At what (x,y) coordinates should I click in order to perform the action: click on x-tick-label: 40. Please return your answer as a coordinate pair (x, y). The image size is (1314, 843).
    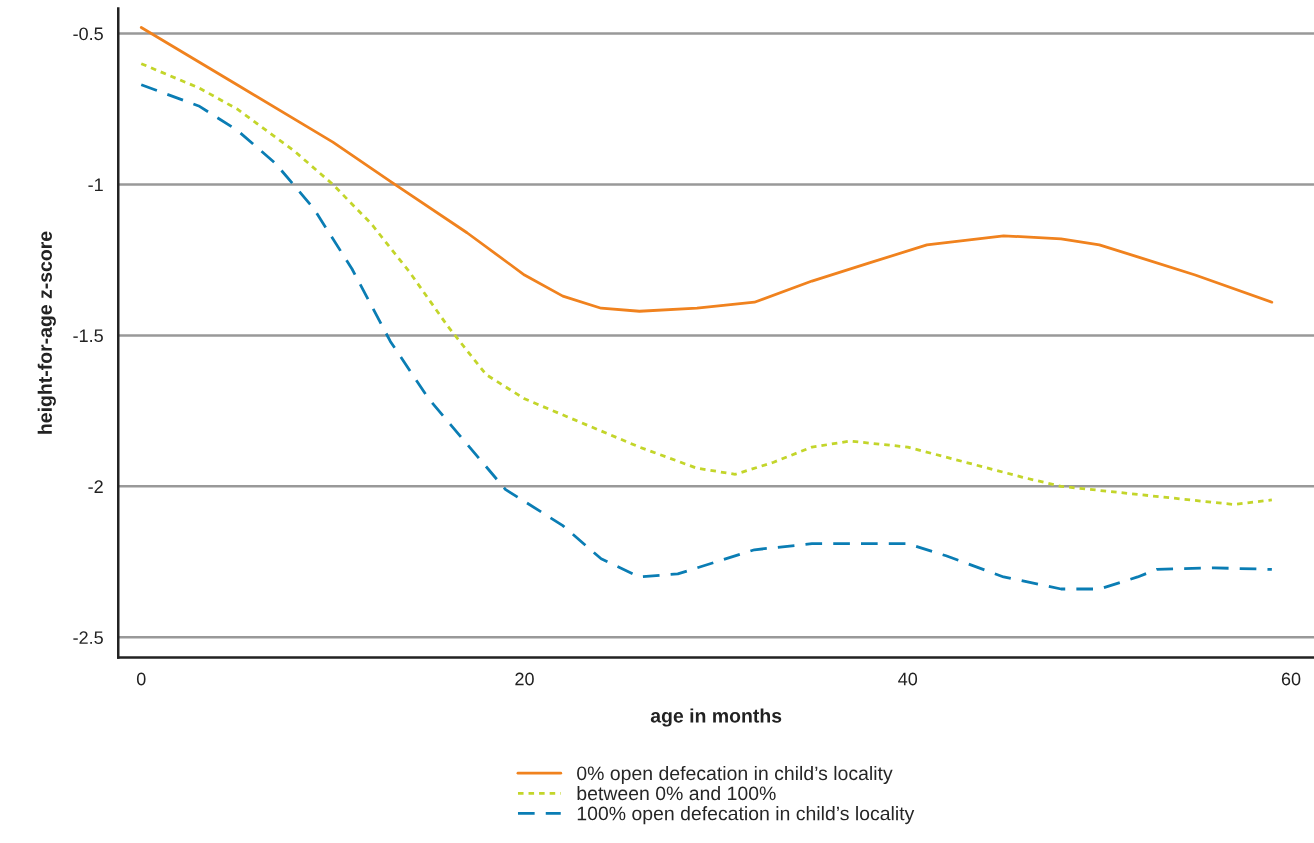
    Looking at the image, I should click on (908, 679).